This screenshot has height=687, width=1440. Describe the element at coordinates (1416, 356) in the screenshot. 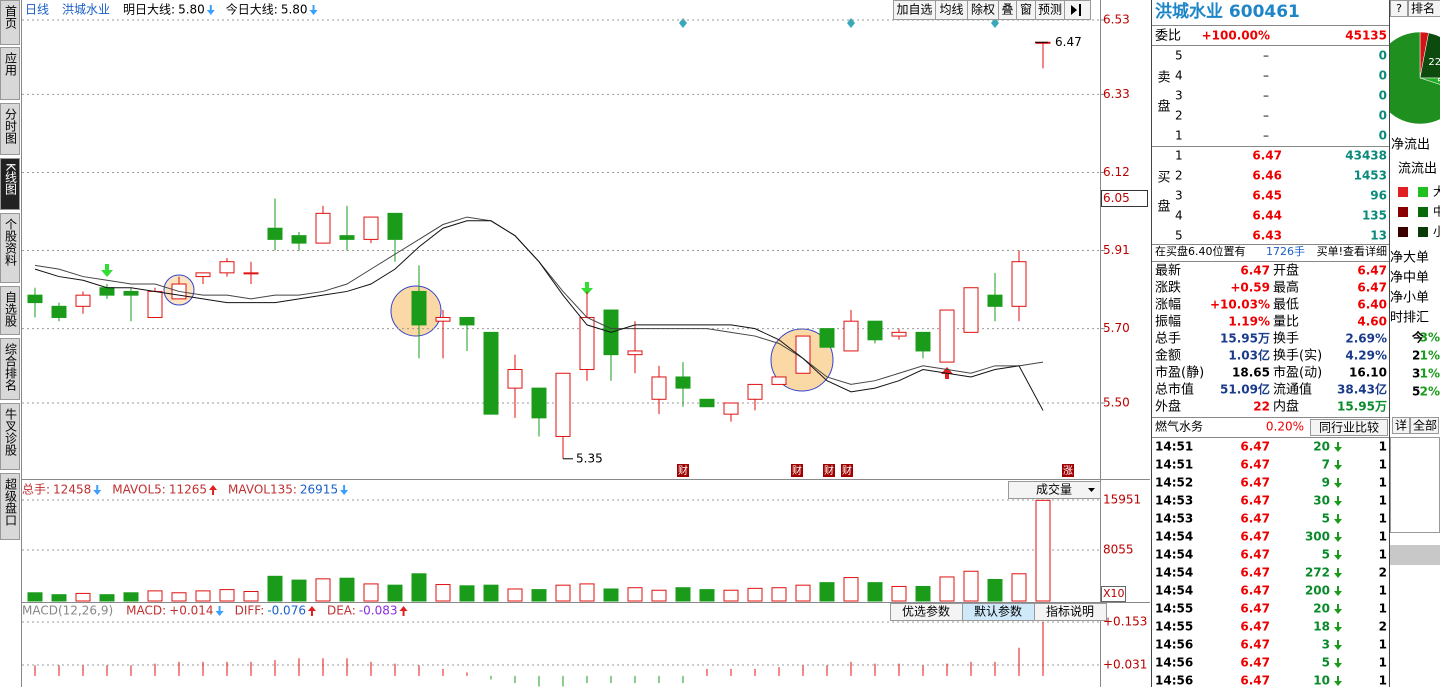

I see `rank-row: 2` at that location.